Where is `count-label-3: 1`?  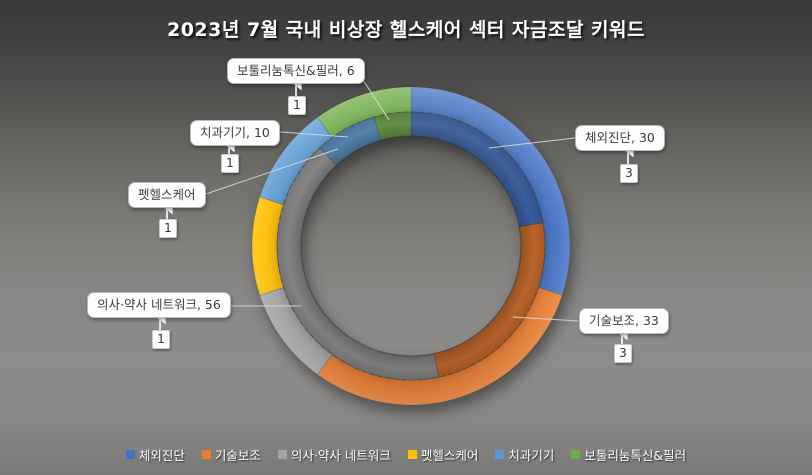
count-label-3: 1 is located at coordinates (168, 228).